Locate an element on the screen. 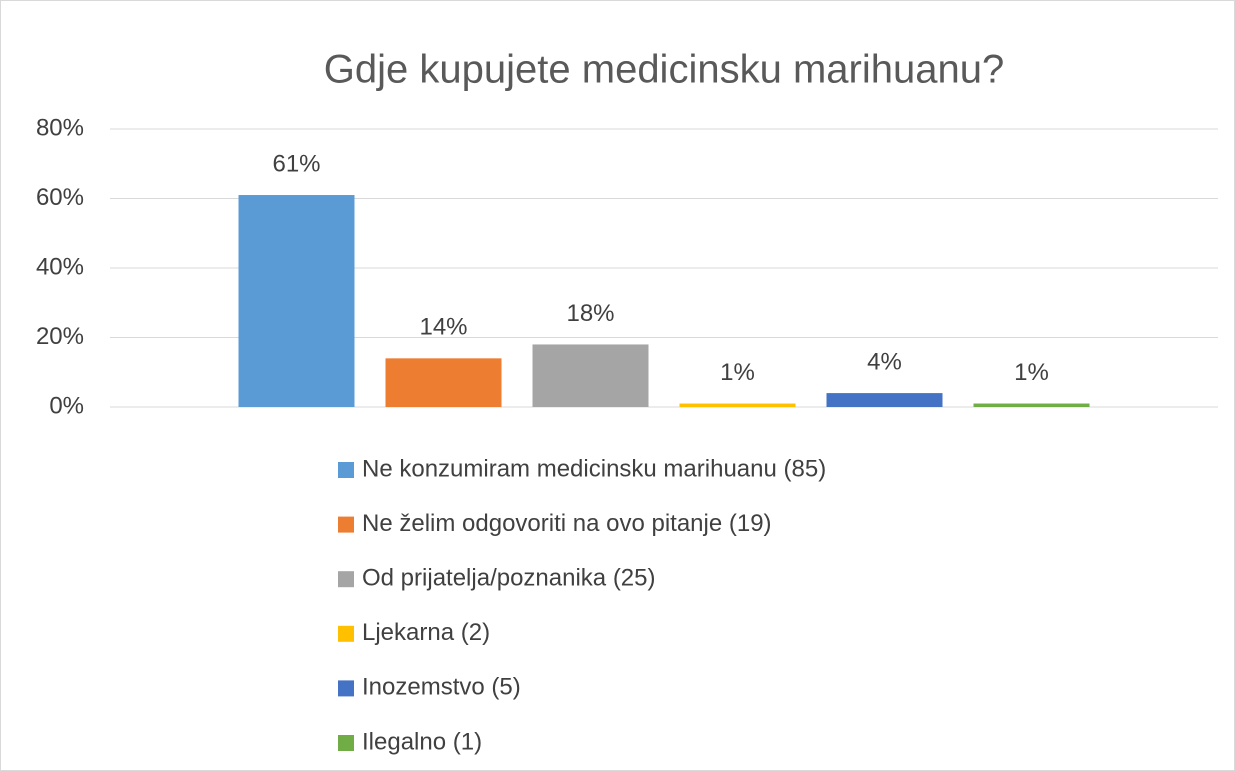 The width and height of the screenshot is (1235, 771). data-label: 18% is located at coordinates (590, 313).